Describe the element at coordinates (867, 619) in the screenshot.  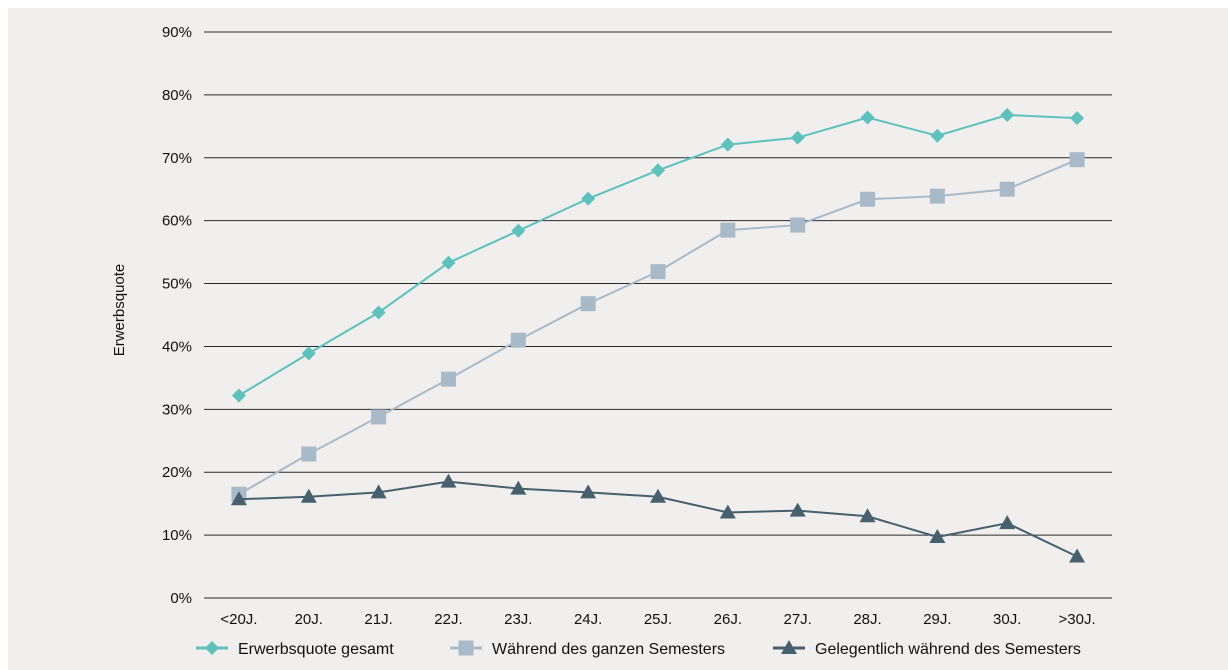
I see `x-tick-label: 28J.` at that location.